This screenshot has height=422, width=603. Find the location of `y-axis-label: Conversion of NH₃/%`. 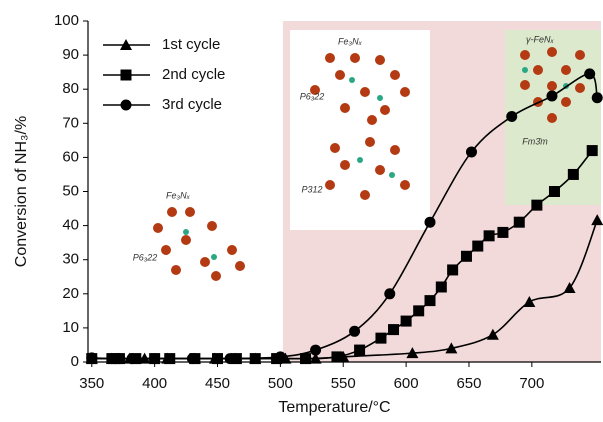

y-axis-label: Conversion of NH₃/% is located at coordinates (21, 191).